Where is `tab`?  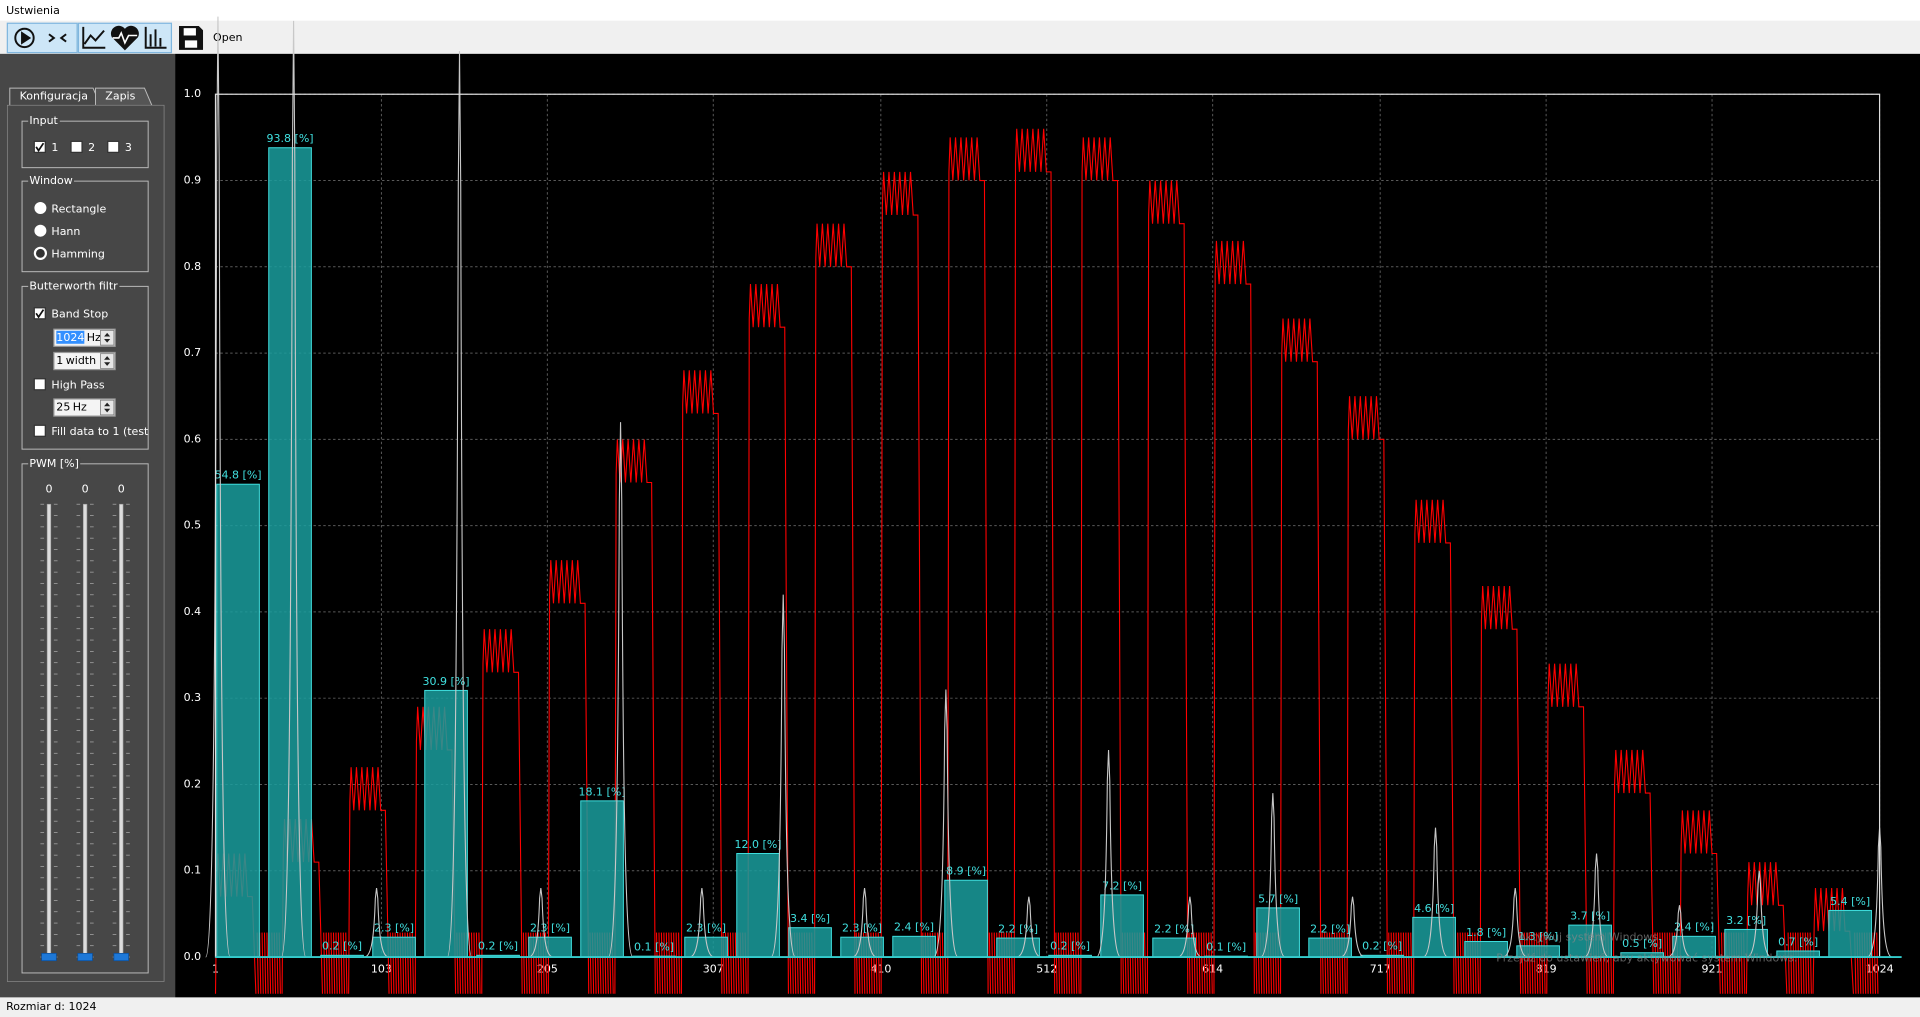
tab is located at coordinates (124, 96).